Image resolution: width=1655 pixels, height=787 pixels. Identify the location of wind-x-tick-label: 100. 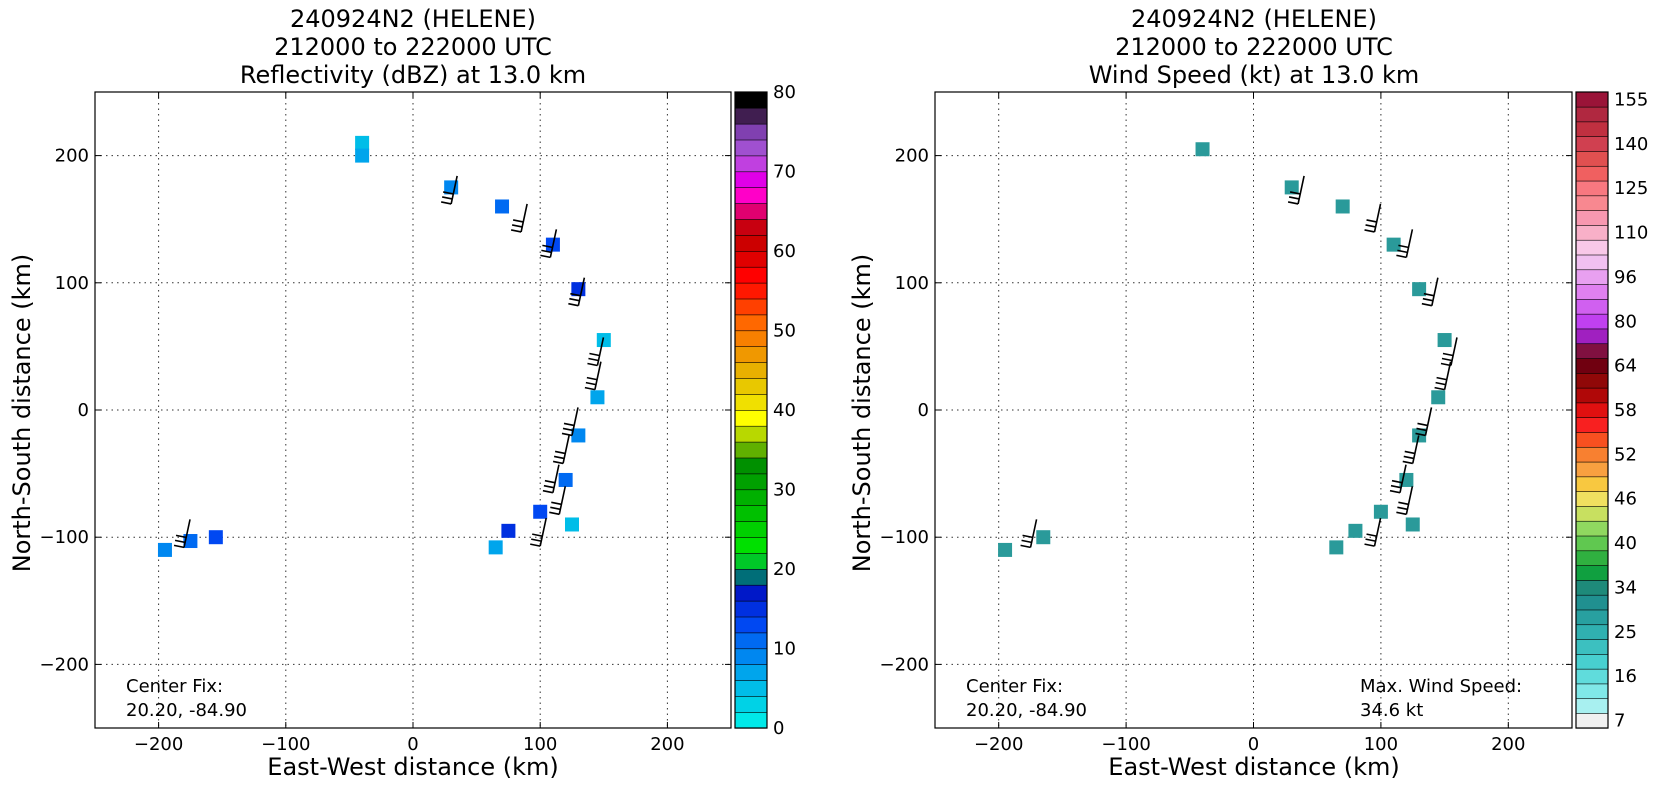
(1381, 744).